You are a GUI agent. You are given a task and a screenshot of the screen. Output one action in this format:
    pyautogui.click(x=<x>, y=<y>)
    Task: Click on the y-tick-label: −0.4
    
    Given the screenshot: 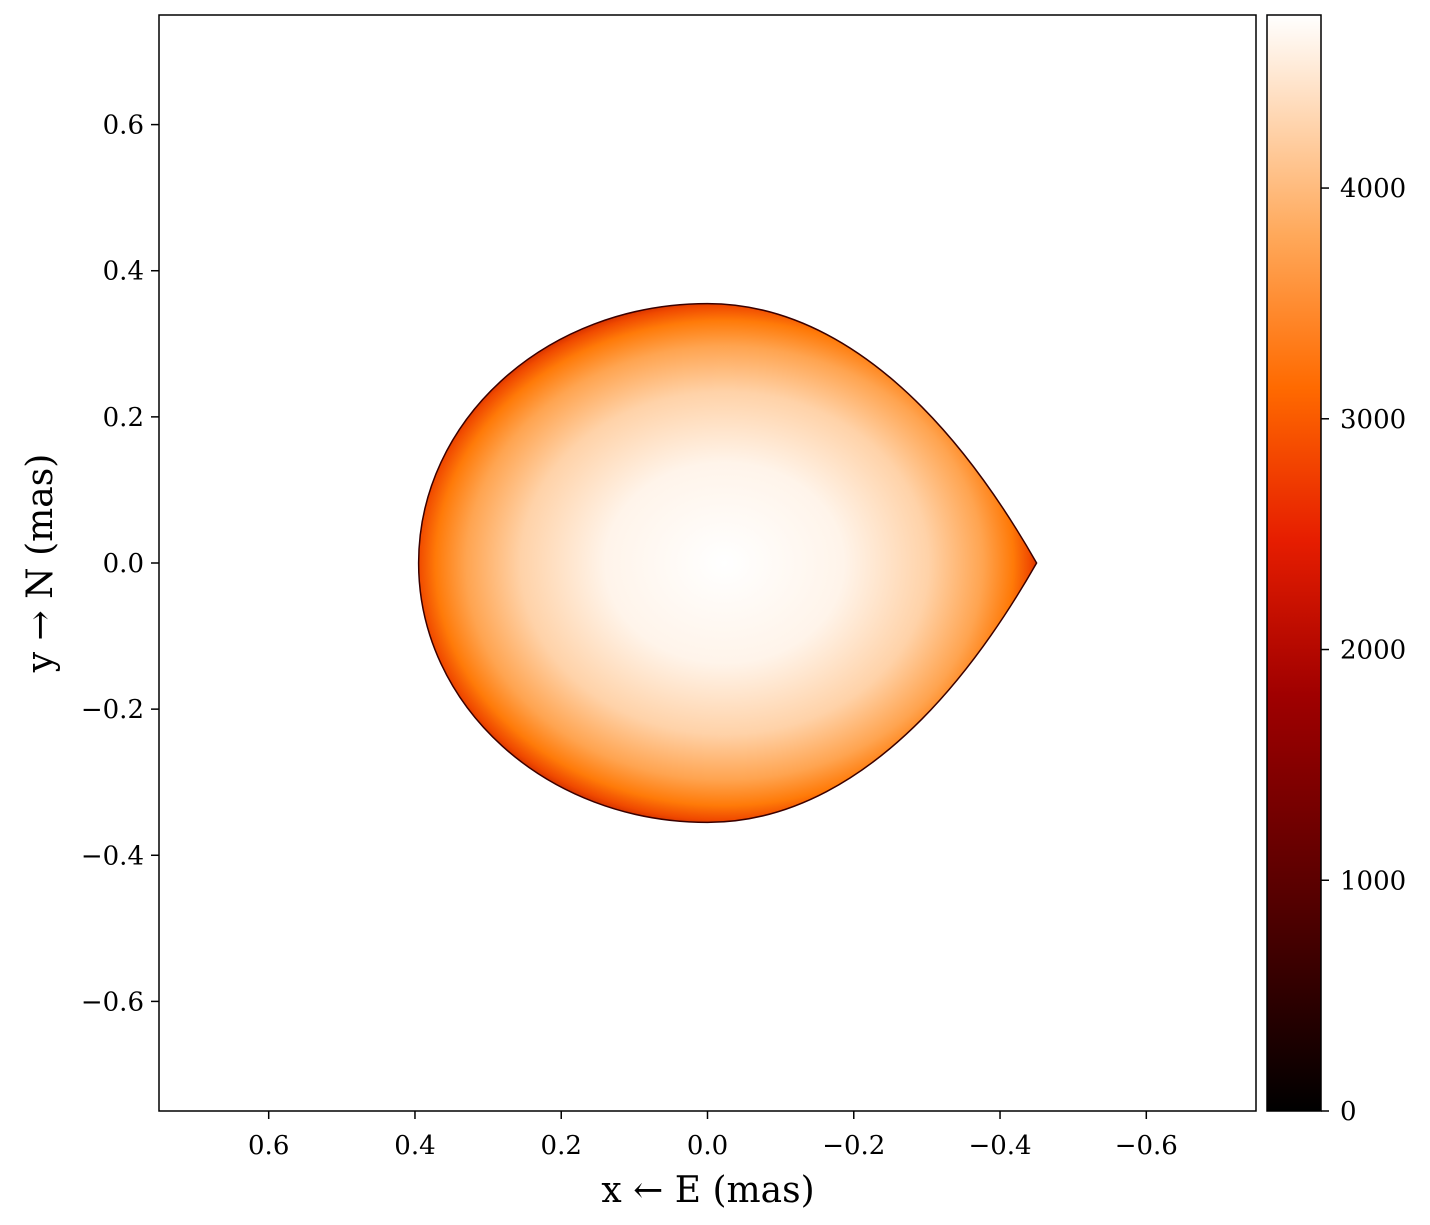 What is the action you would take?
    pyautogui.click(x=112, y=856)
    